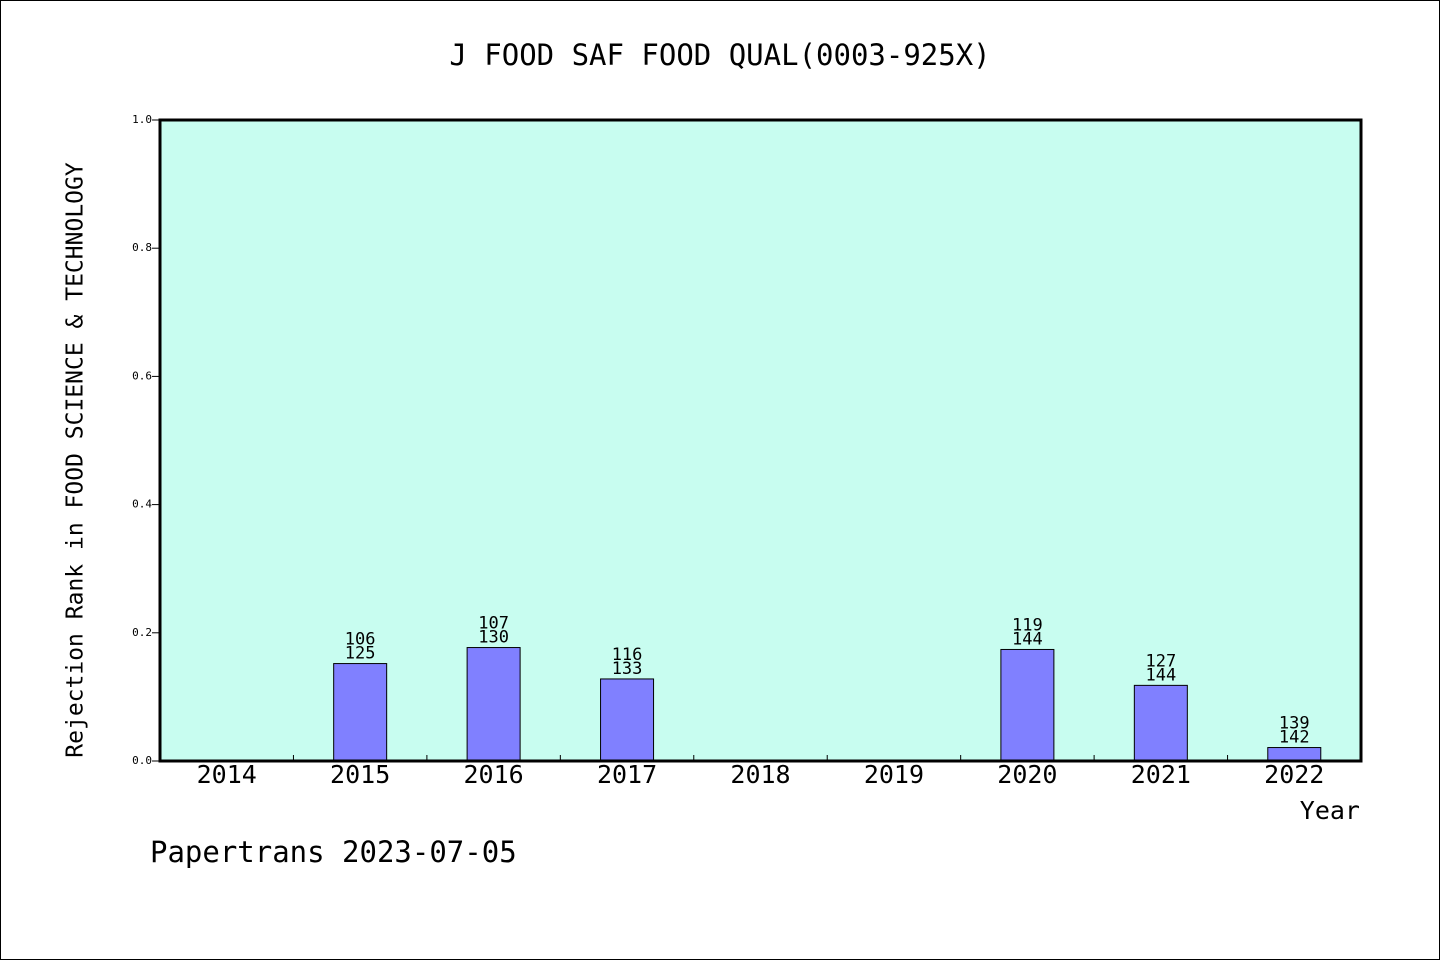 Image resolution: width=1440 pixels, height=960 pixels. What do you see at coordinates (894, 774) in the screenshot?
I see `x-tick-label: 2019` at bounding box center [894, 774].